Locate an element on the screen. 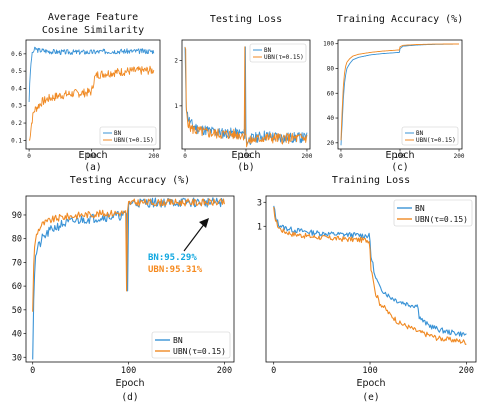 This screenshot has height=412, width=498. y-tick-label: 0.2 is located at coordinates (16, 123).